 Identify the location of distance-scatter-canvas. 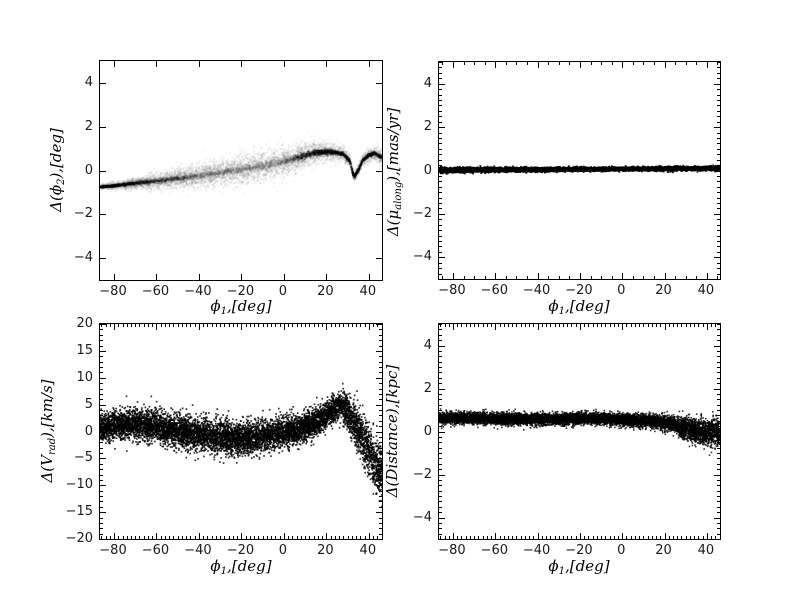
(579, 431).